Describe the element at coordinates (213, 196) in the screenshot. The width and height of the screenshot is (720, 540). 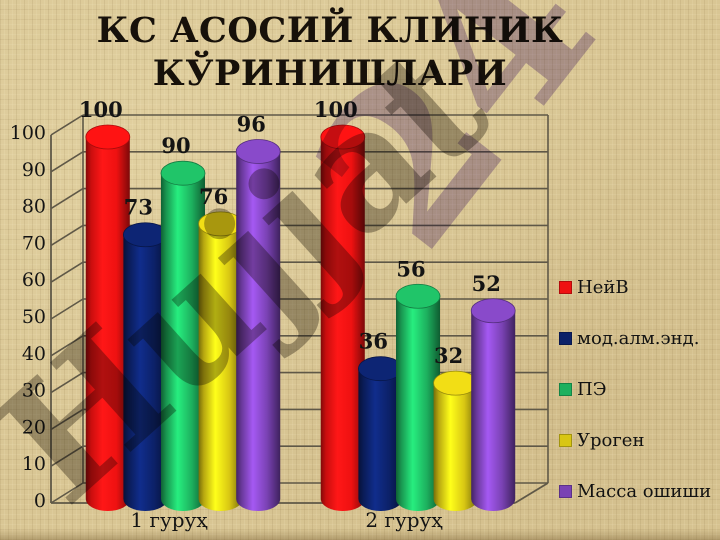
I see `value-label: 76` at that location.